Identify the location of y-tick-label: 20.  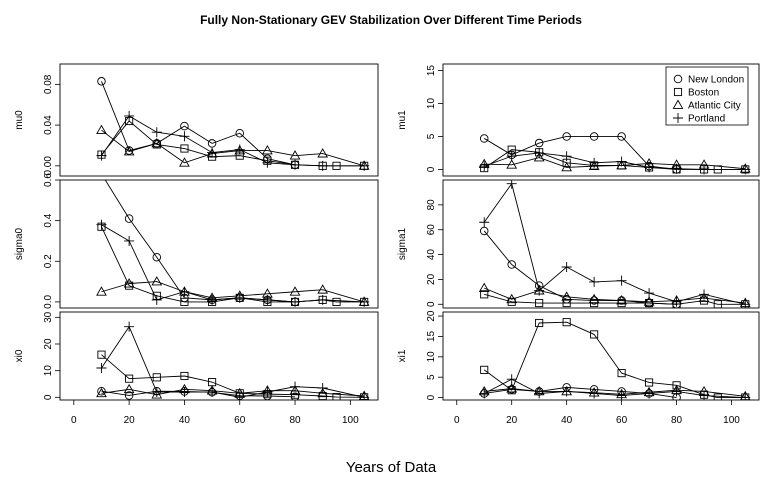
(431, 279).